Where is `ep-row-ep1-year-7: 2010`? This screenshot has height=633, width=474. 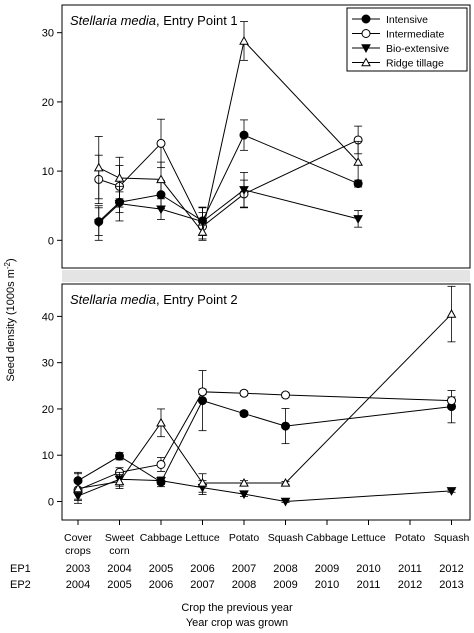
ep-row-ep1-year-7: 2010 is located at coordinates (368, 569).